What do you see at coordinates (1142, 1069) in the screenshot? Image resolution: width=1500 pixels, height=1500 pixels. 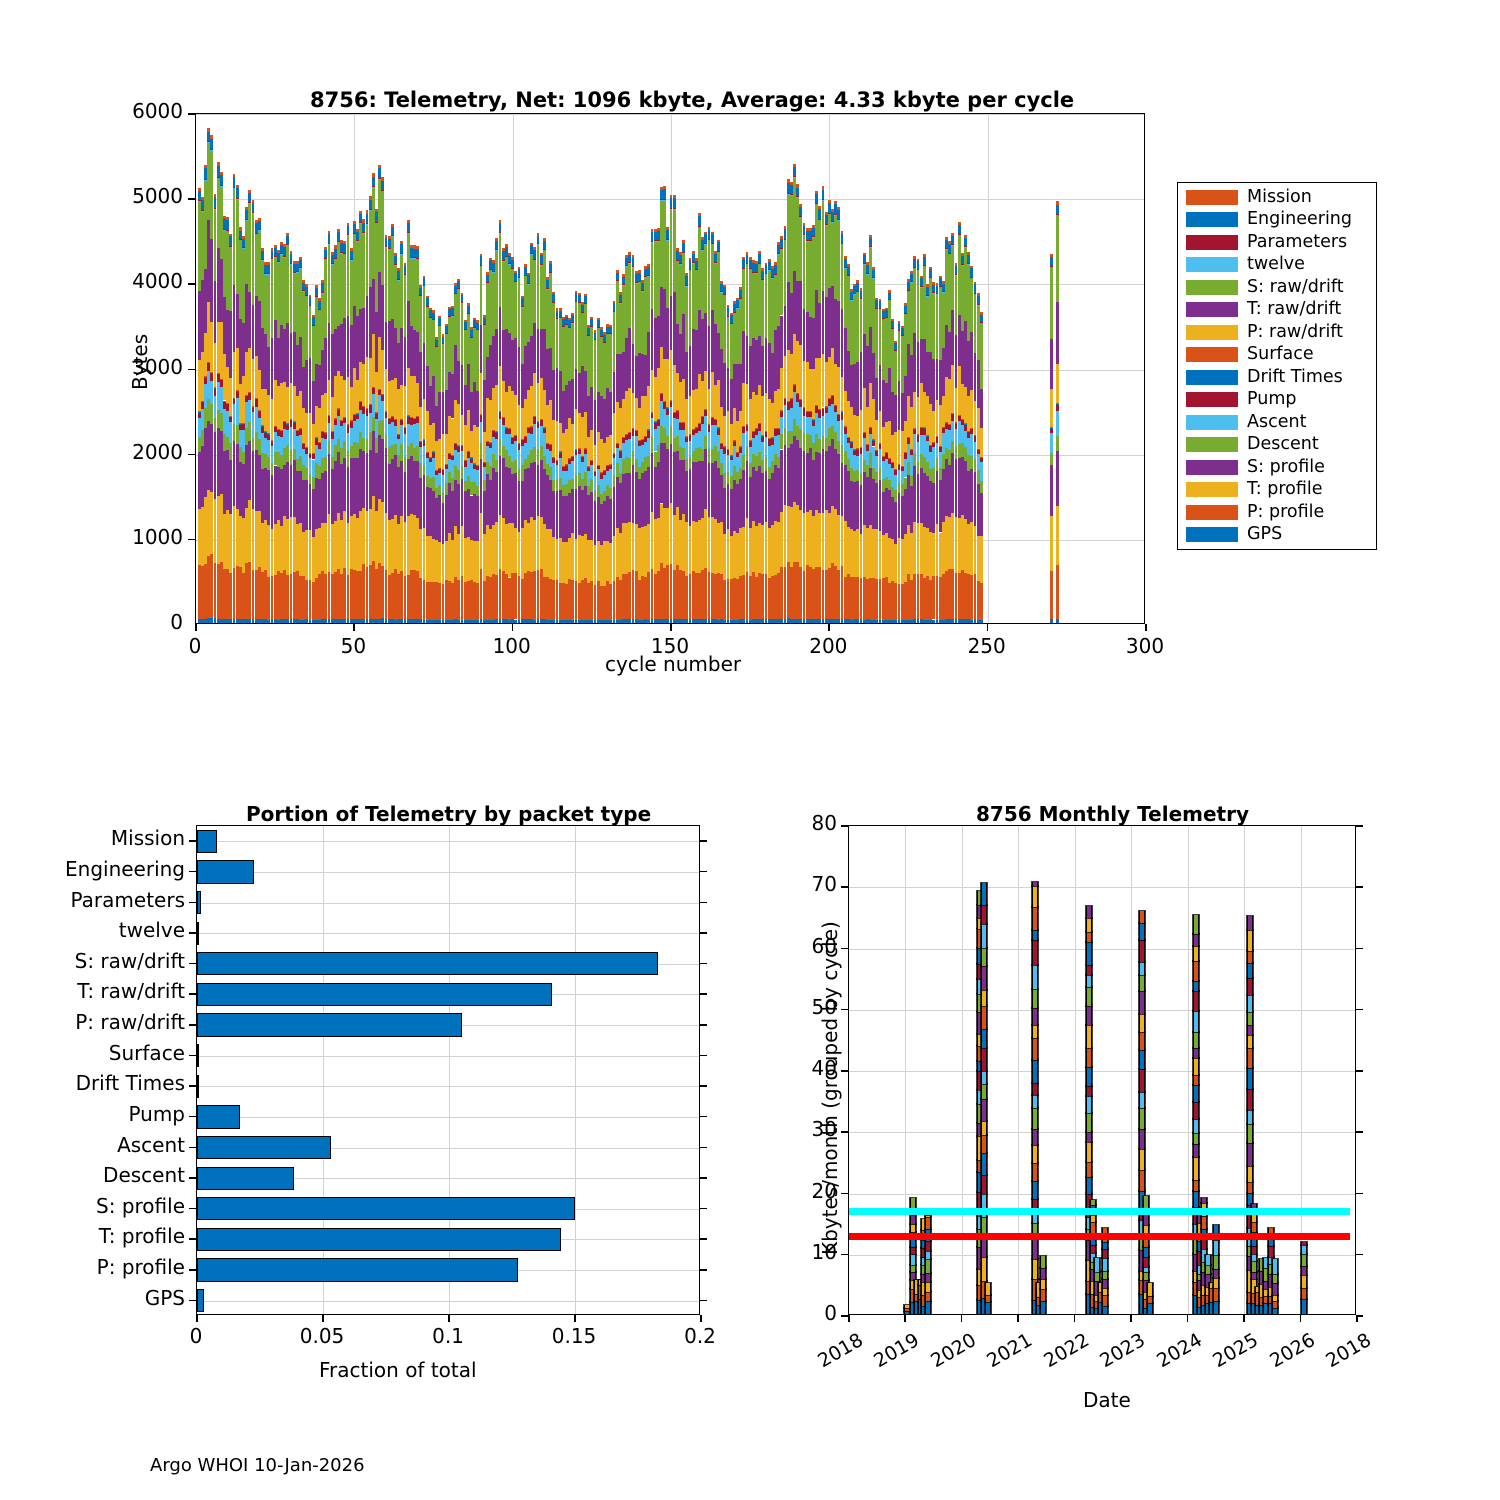 I see `monthly-bar` at bounding box center [1142, 1069].